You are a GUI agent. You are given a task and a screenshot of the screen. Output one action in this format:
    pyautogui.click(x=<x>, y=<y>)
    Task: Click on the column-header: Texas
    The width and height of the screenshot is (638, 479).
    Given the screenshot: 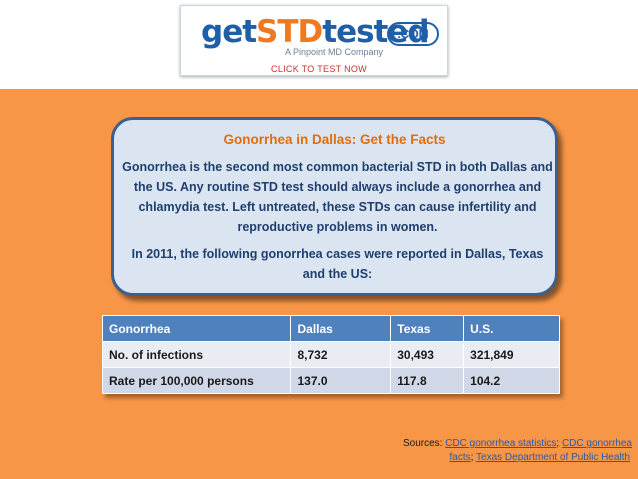 What is the action you would take?
    pyautogui.click(x=427, y=328)
    